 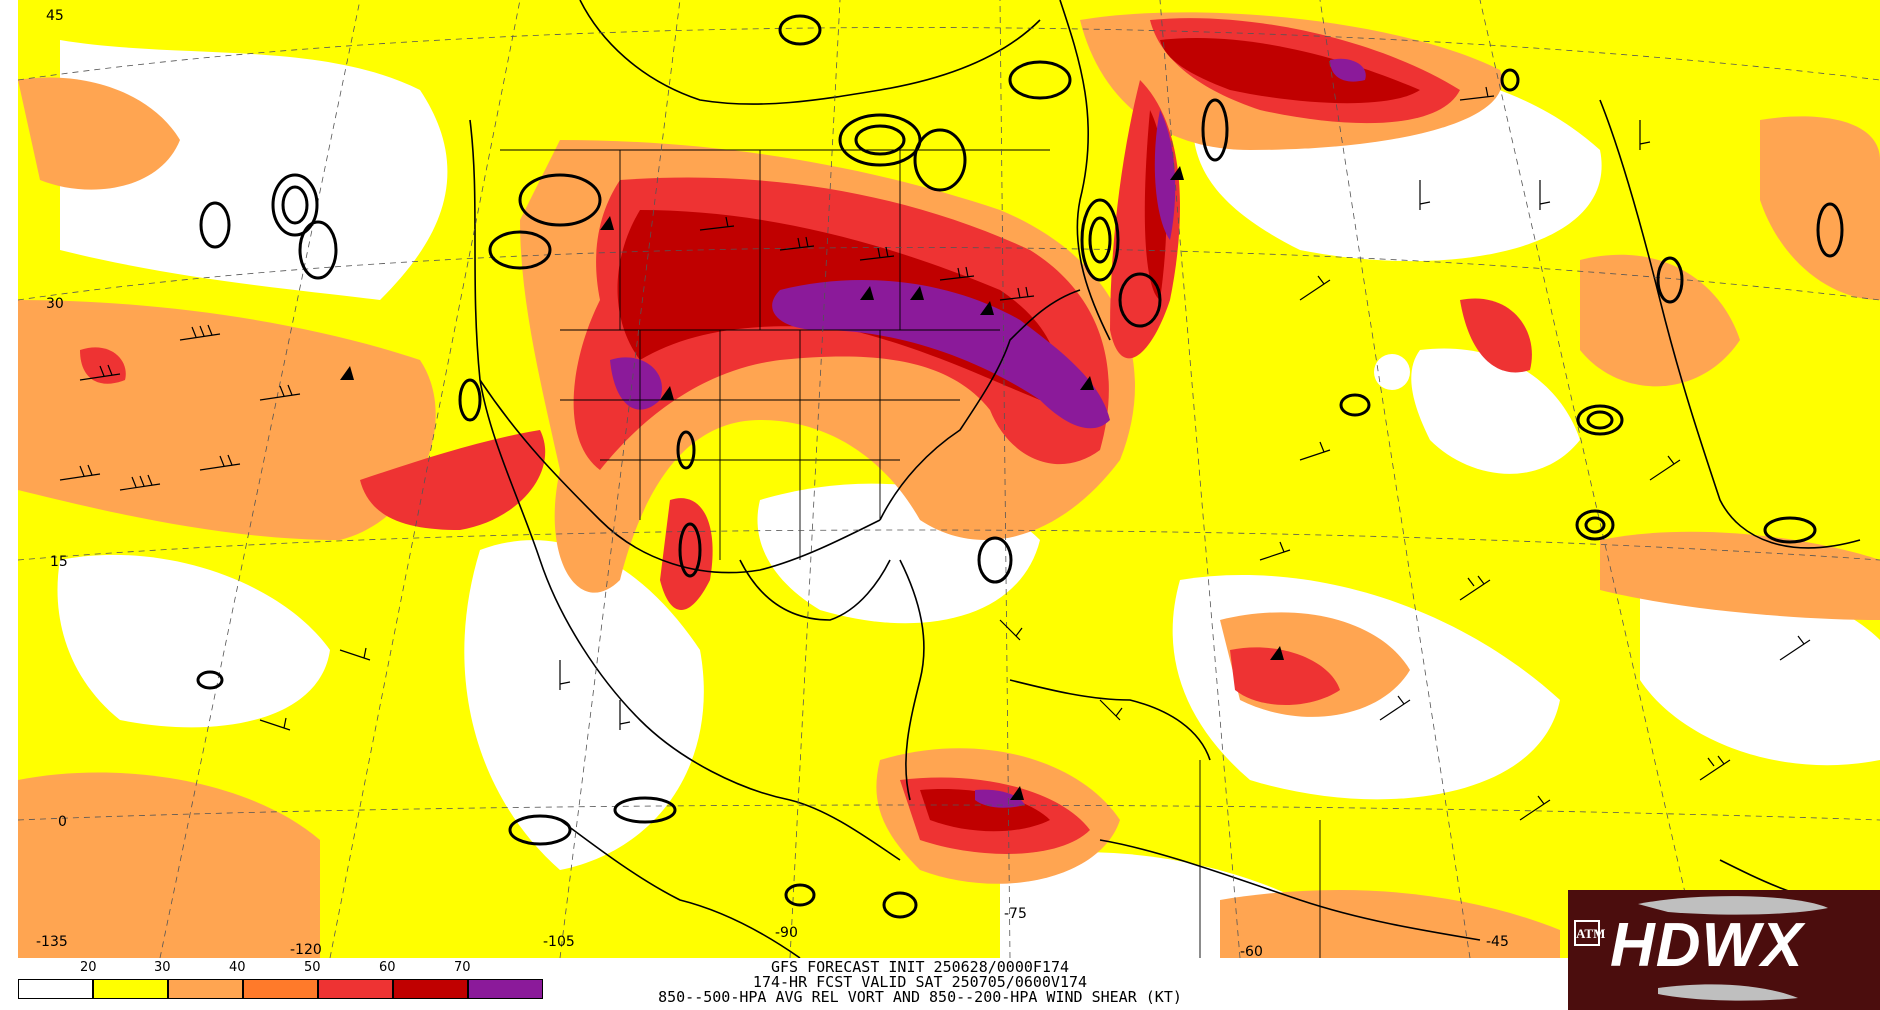 What do you see at coordinates (1707, 945) in the screenshot?
I see `hdwx-wordmark: HDWX` at bounding box center [1707, 945].